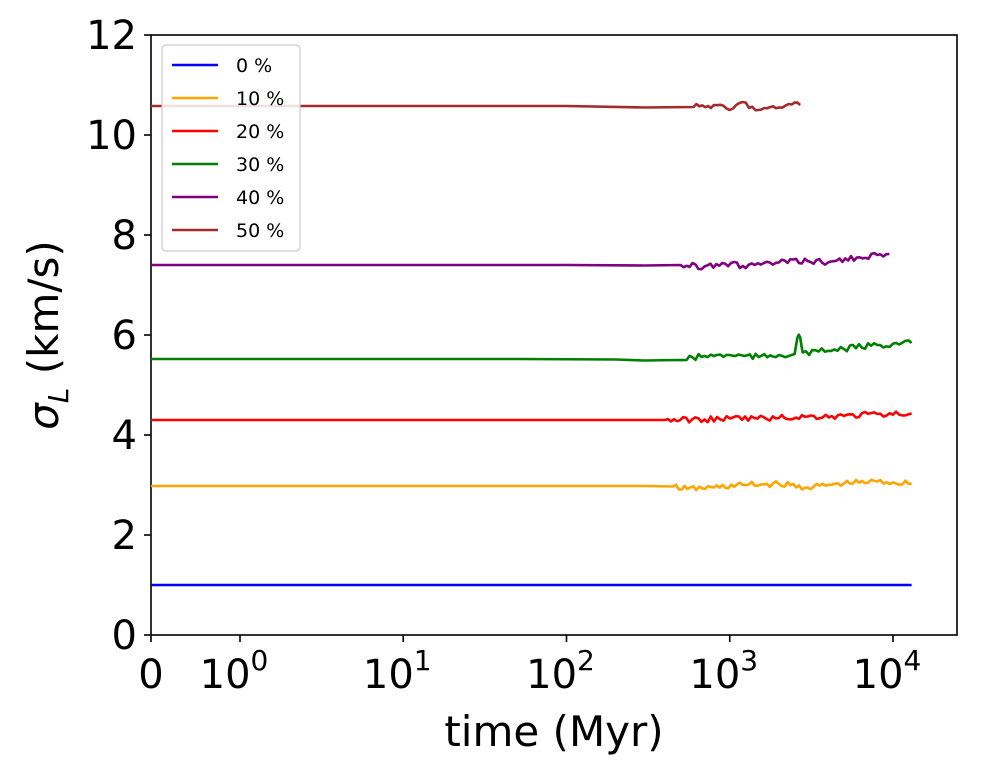 This screenshot has width=996, height=772. I want to click on legend-entry-label: 50 %, so click(260, 231).